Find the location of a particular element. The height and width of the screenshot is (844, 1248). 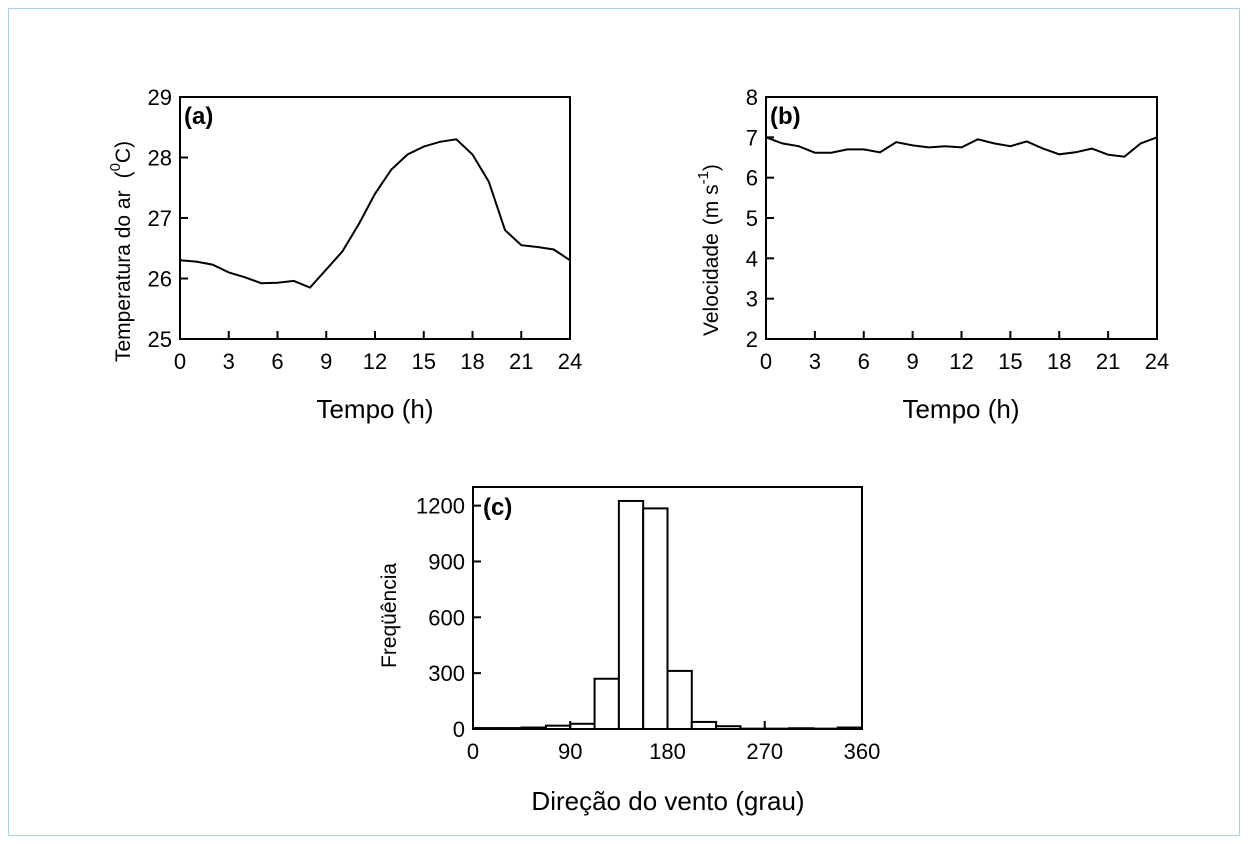

y-tick-label-c: 900 is located at coordinates (446, 561).